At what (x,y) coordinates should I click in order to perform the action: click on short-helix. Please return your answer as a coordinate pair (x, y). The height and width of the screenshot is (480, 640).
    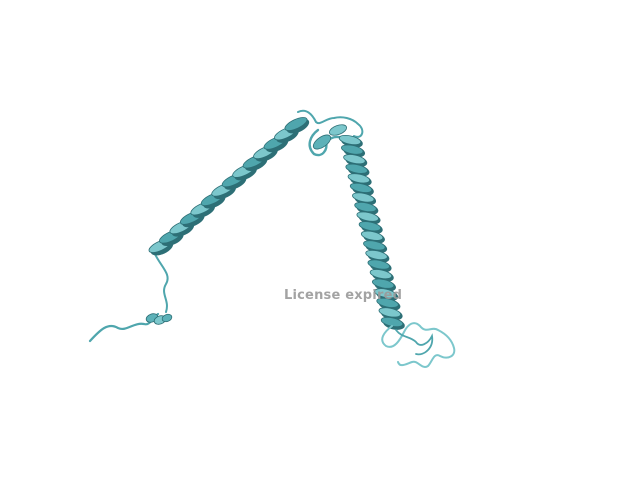
    Looking at the image, I should click on (159, 319).